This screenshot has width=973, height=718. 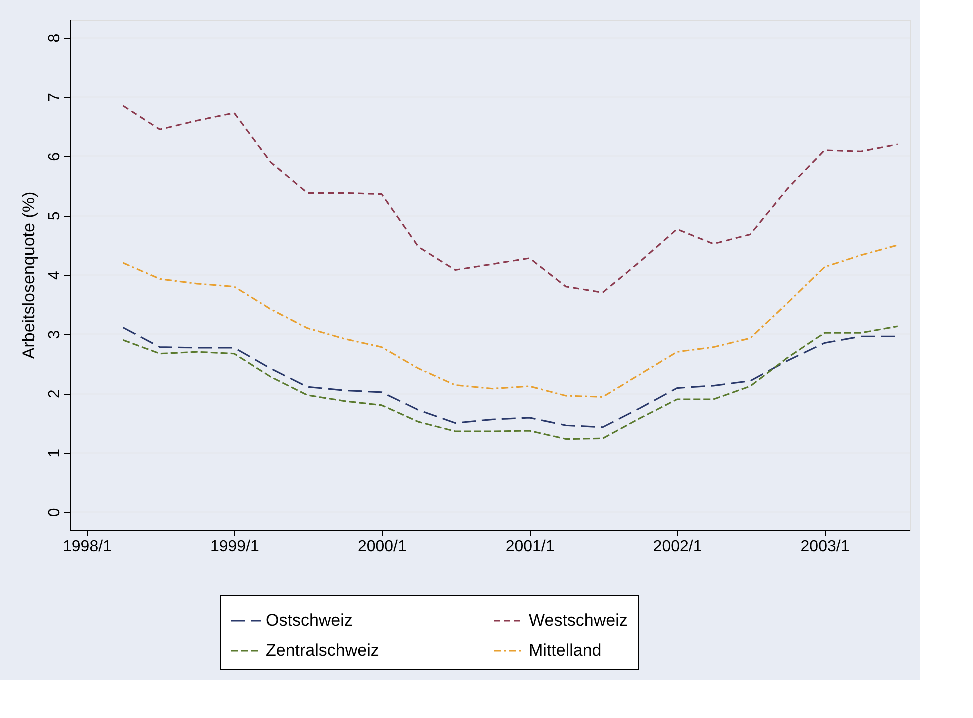 What do you see at coordinates (578, 620) in the screenshot?
I see `legend-label: Westschweiz` at bounding box center [578, 620].